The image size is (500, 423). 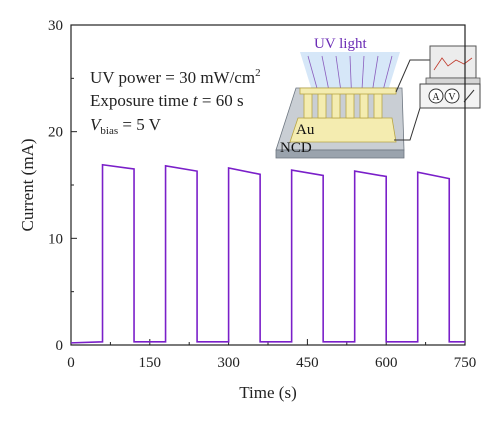 What do you see at coordinates (27, 184) in the screenshot?
I see `y-axis-label: Current (mA)` at bounding box center [27, 184].